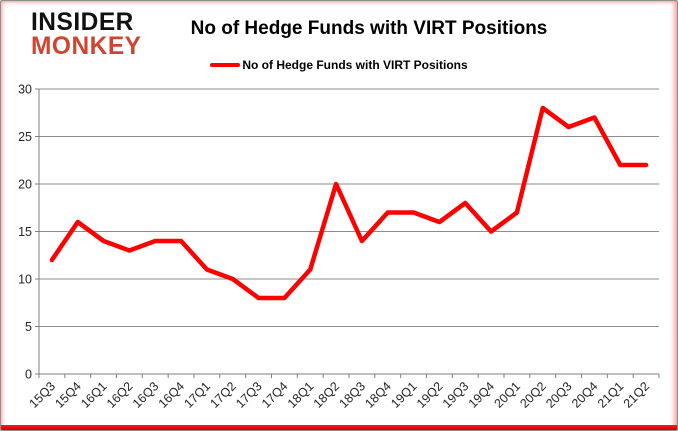  I want to click on legend: No of Hedge Funds with VIRT Positions, so click(339, 65).